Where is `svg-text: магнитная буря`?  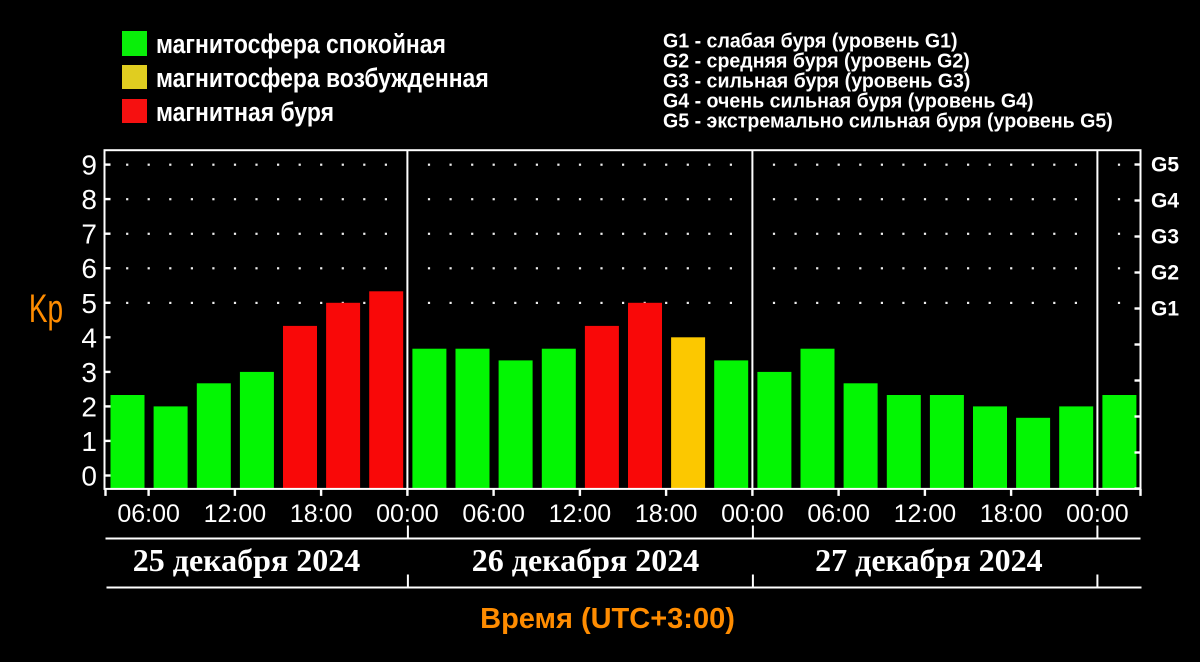
svg-text: магнитная буря is located at coordinates (245, 112).